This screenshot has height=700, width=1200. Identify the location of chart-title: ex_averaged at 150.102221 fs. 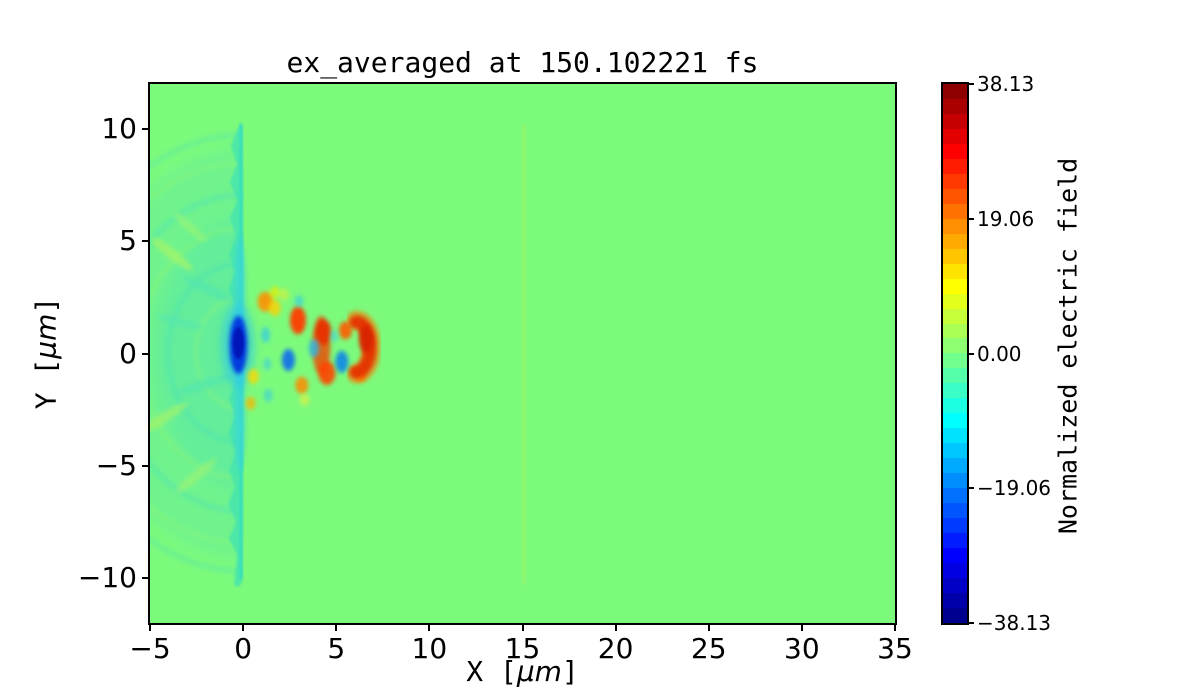
(522, 62).